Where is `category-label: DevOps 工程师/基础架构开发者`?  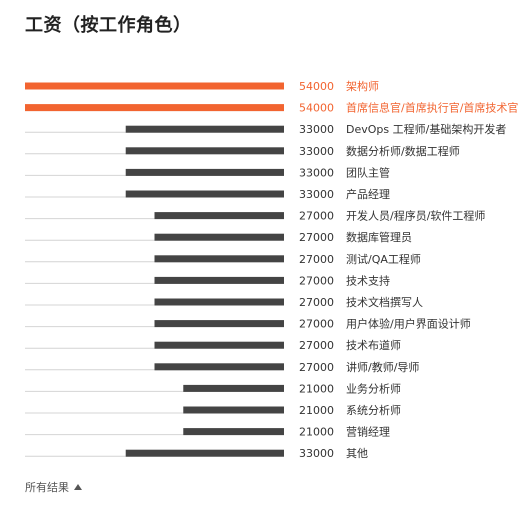 category-label: DevOps 工程师/基础架构开发者 is located at coordinates (426, 129).